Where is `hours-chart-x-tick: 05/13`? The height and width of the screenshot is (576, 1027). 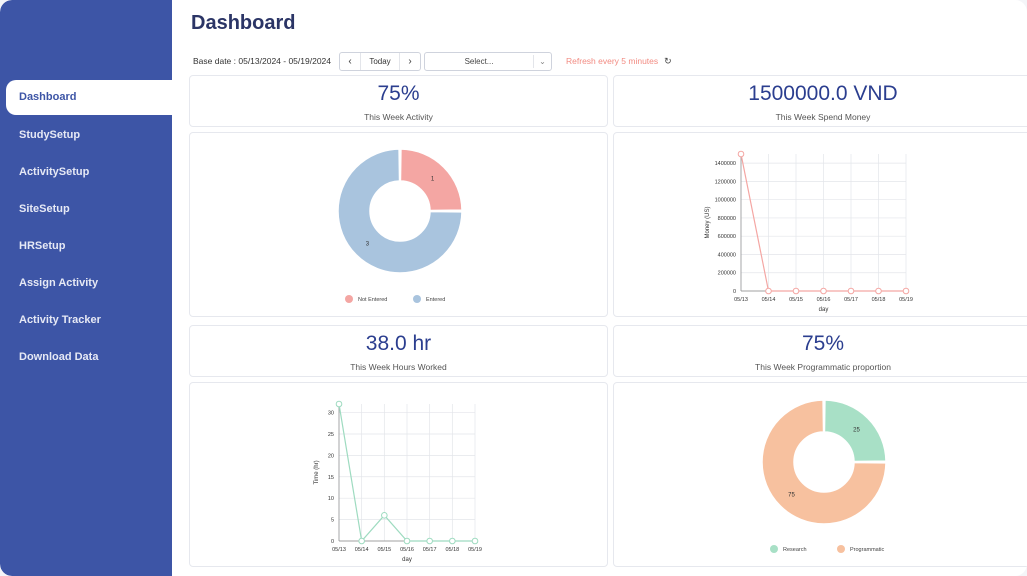
hours-chart-x-tick: 05/13 is located at coordinates (339, 550).